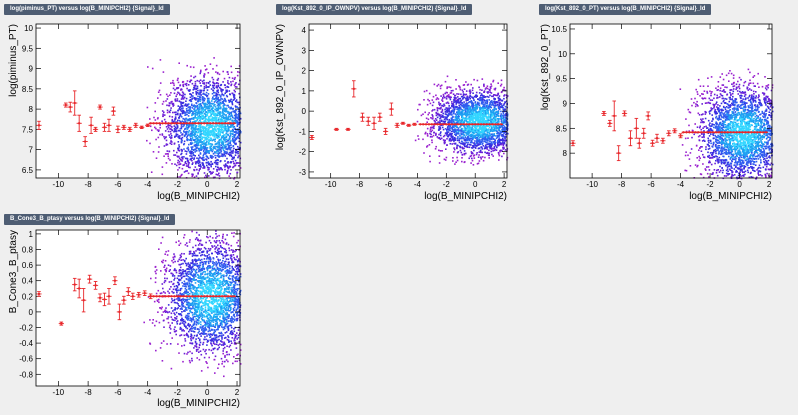 The image size is (798, 415). What do you see at coordinates (89, 184) in the screenshot?
I see `x-tick-label: -8` at bounding box center [89, 184].